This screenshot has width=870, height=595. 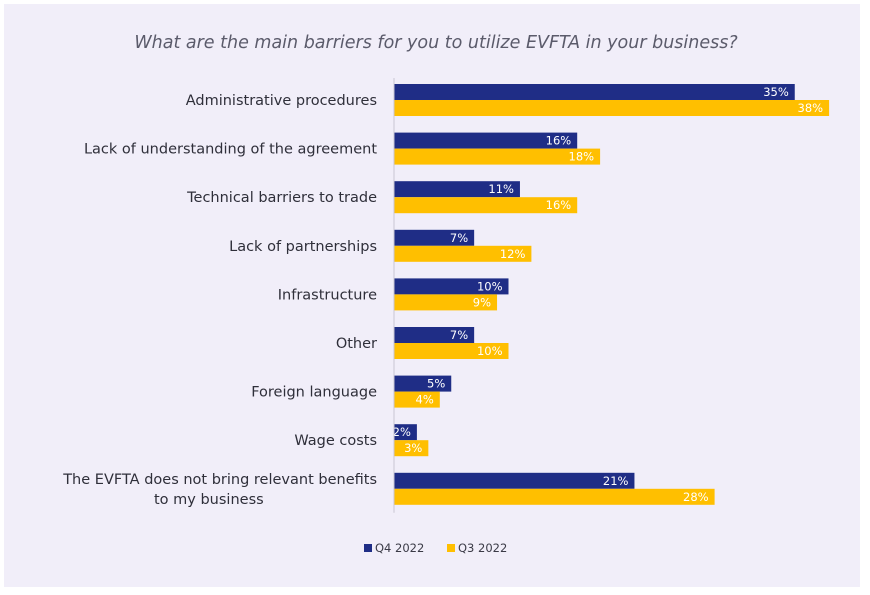 I want to click on data-label: 5%, so click(x=436, y=384).